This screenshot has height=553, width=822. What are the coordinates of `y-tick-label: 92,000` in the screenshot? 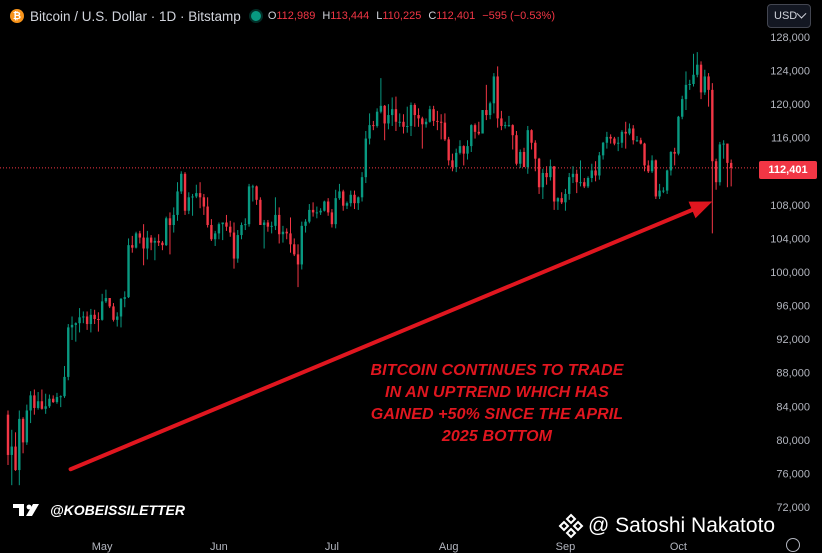 It's located at (793, 340).